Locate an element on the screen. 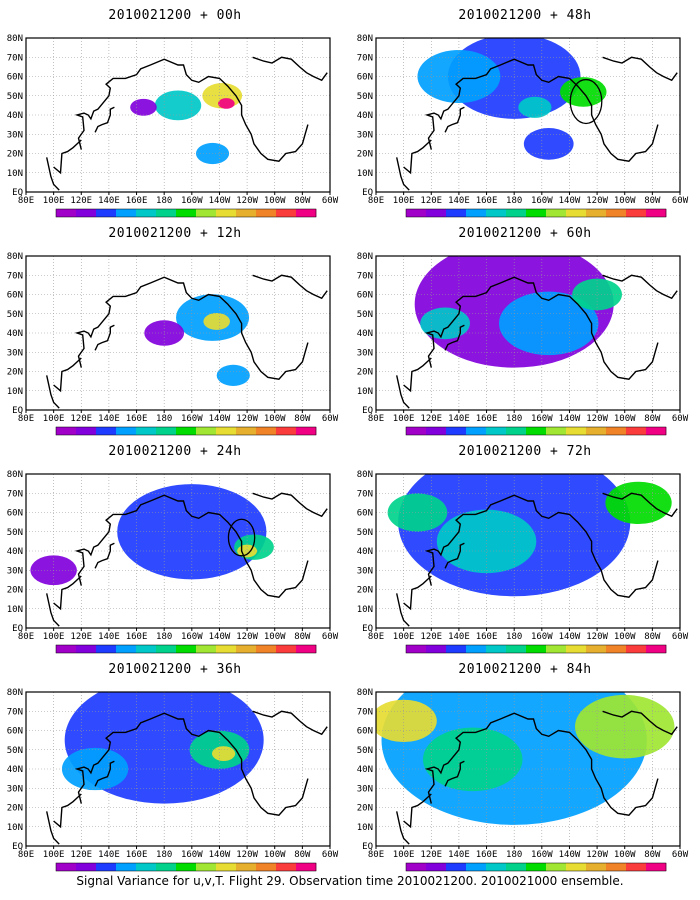 The image size is (700, 900). lon-tick-label: 160W is located at coordinates (192, 855).